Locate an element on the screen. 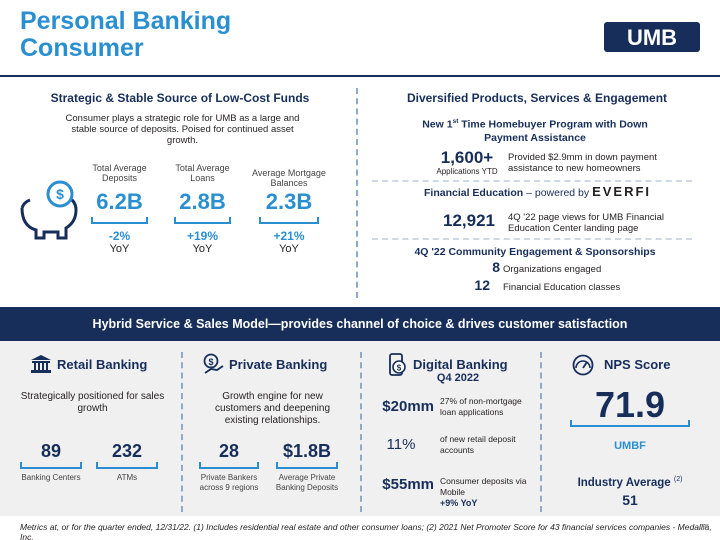  stat-label: Average Mortgage Balances is located at coordinates (289, 178).